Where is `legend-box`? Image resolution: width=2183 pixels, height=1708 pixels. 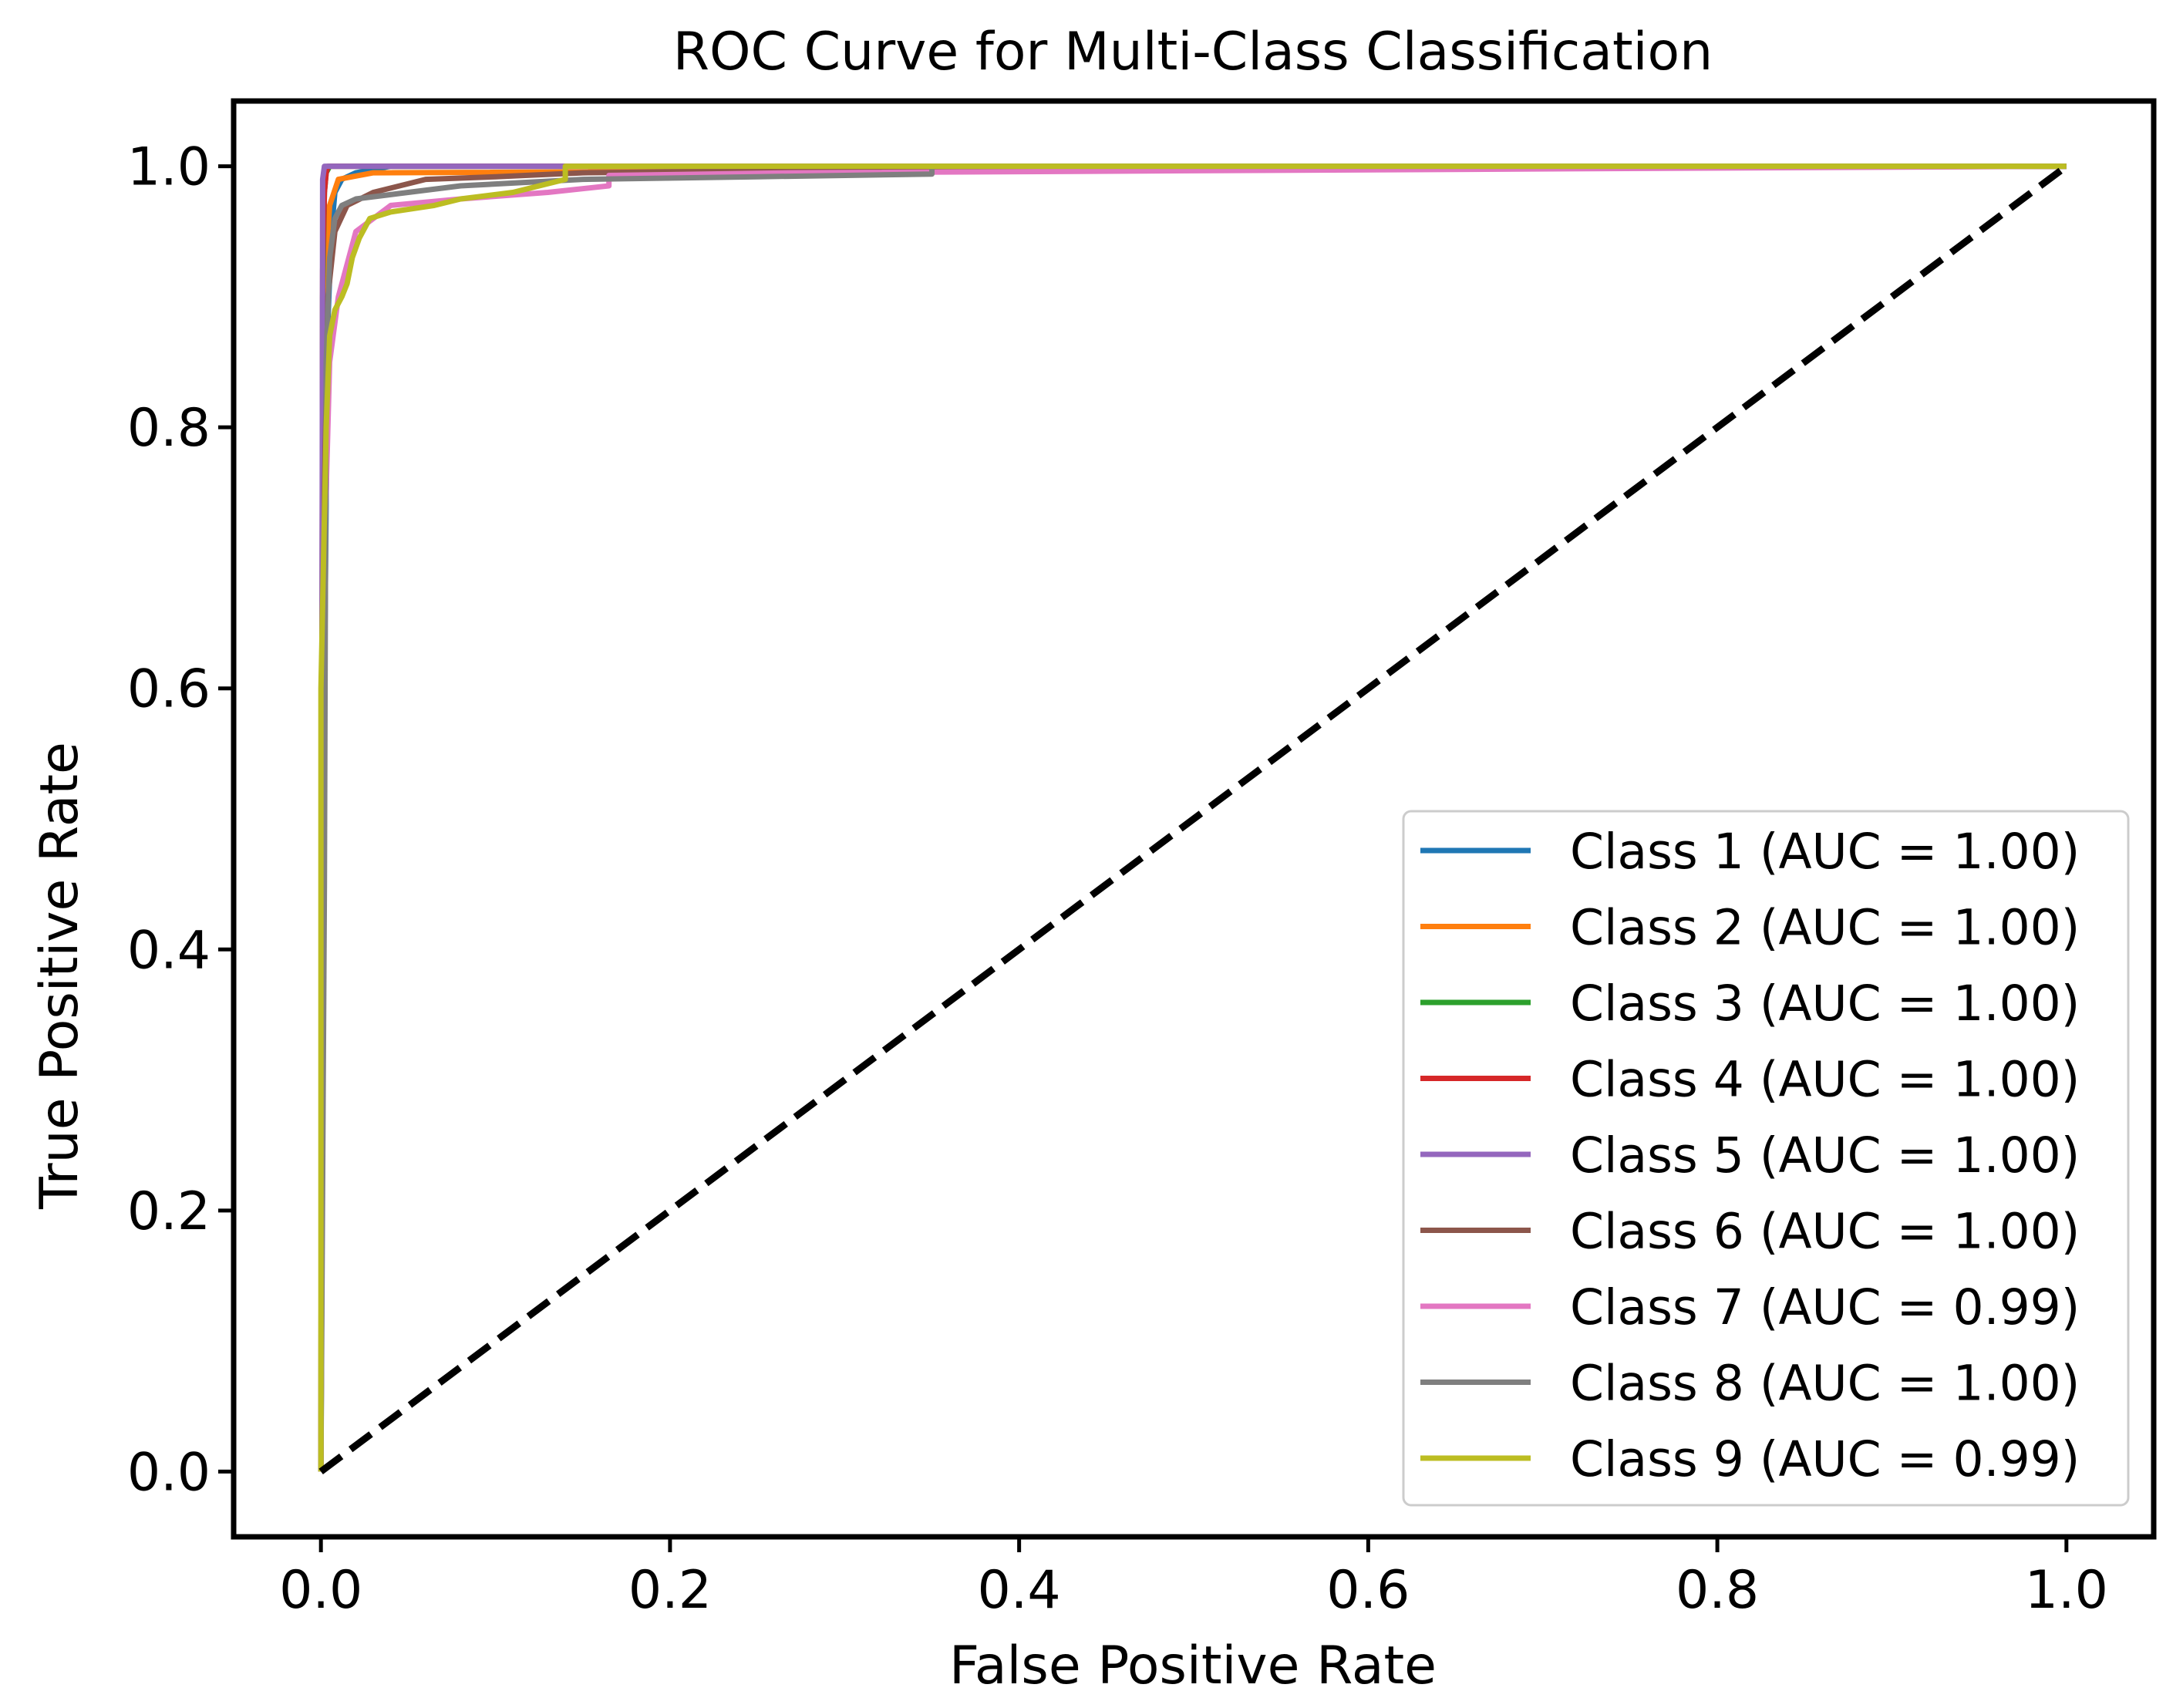
legend-box is located at coordinates (1766, 1158).